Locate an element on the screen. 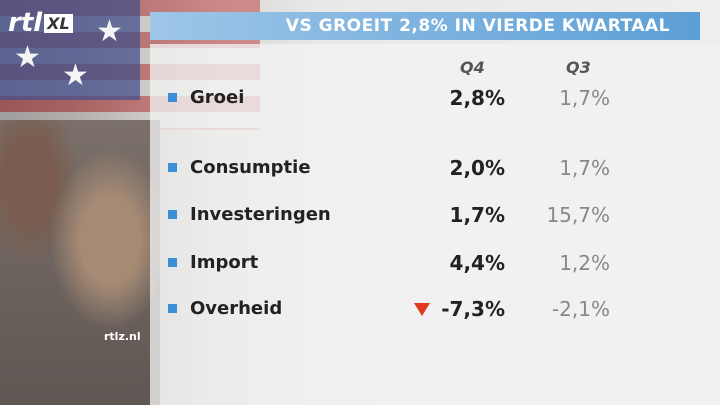 The height and width of the screenshot is (405, 720). row-label: Investeringen is located at coordinates (260, 214).